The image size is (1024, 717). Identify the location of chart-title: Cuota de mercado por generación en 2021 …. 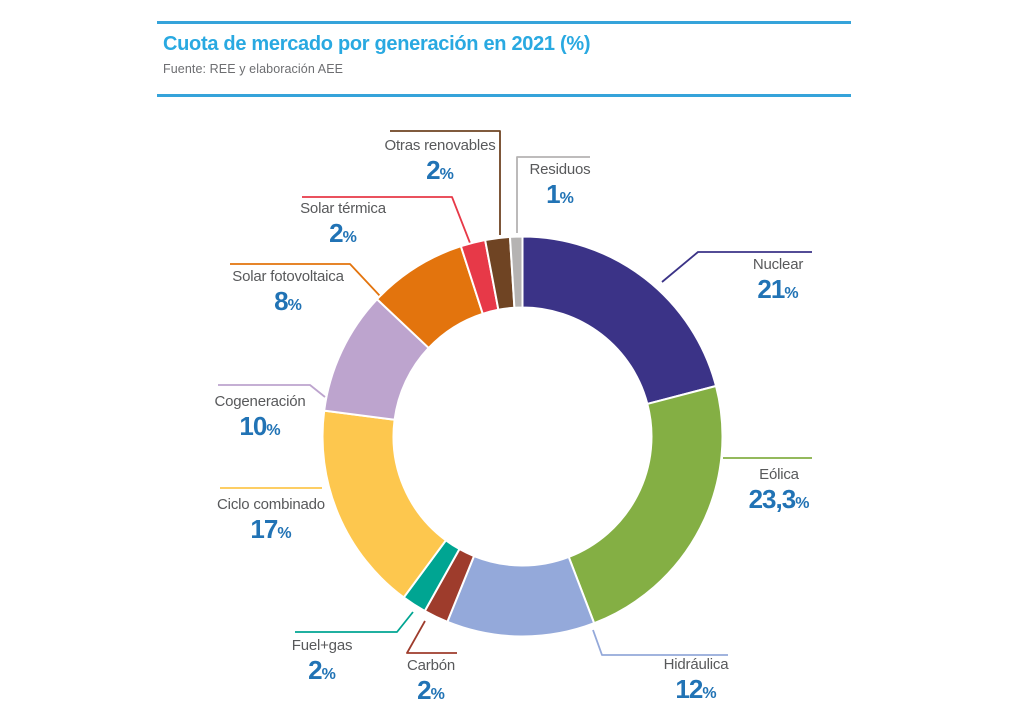
(377, 44).